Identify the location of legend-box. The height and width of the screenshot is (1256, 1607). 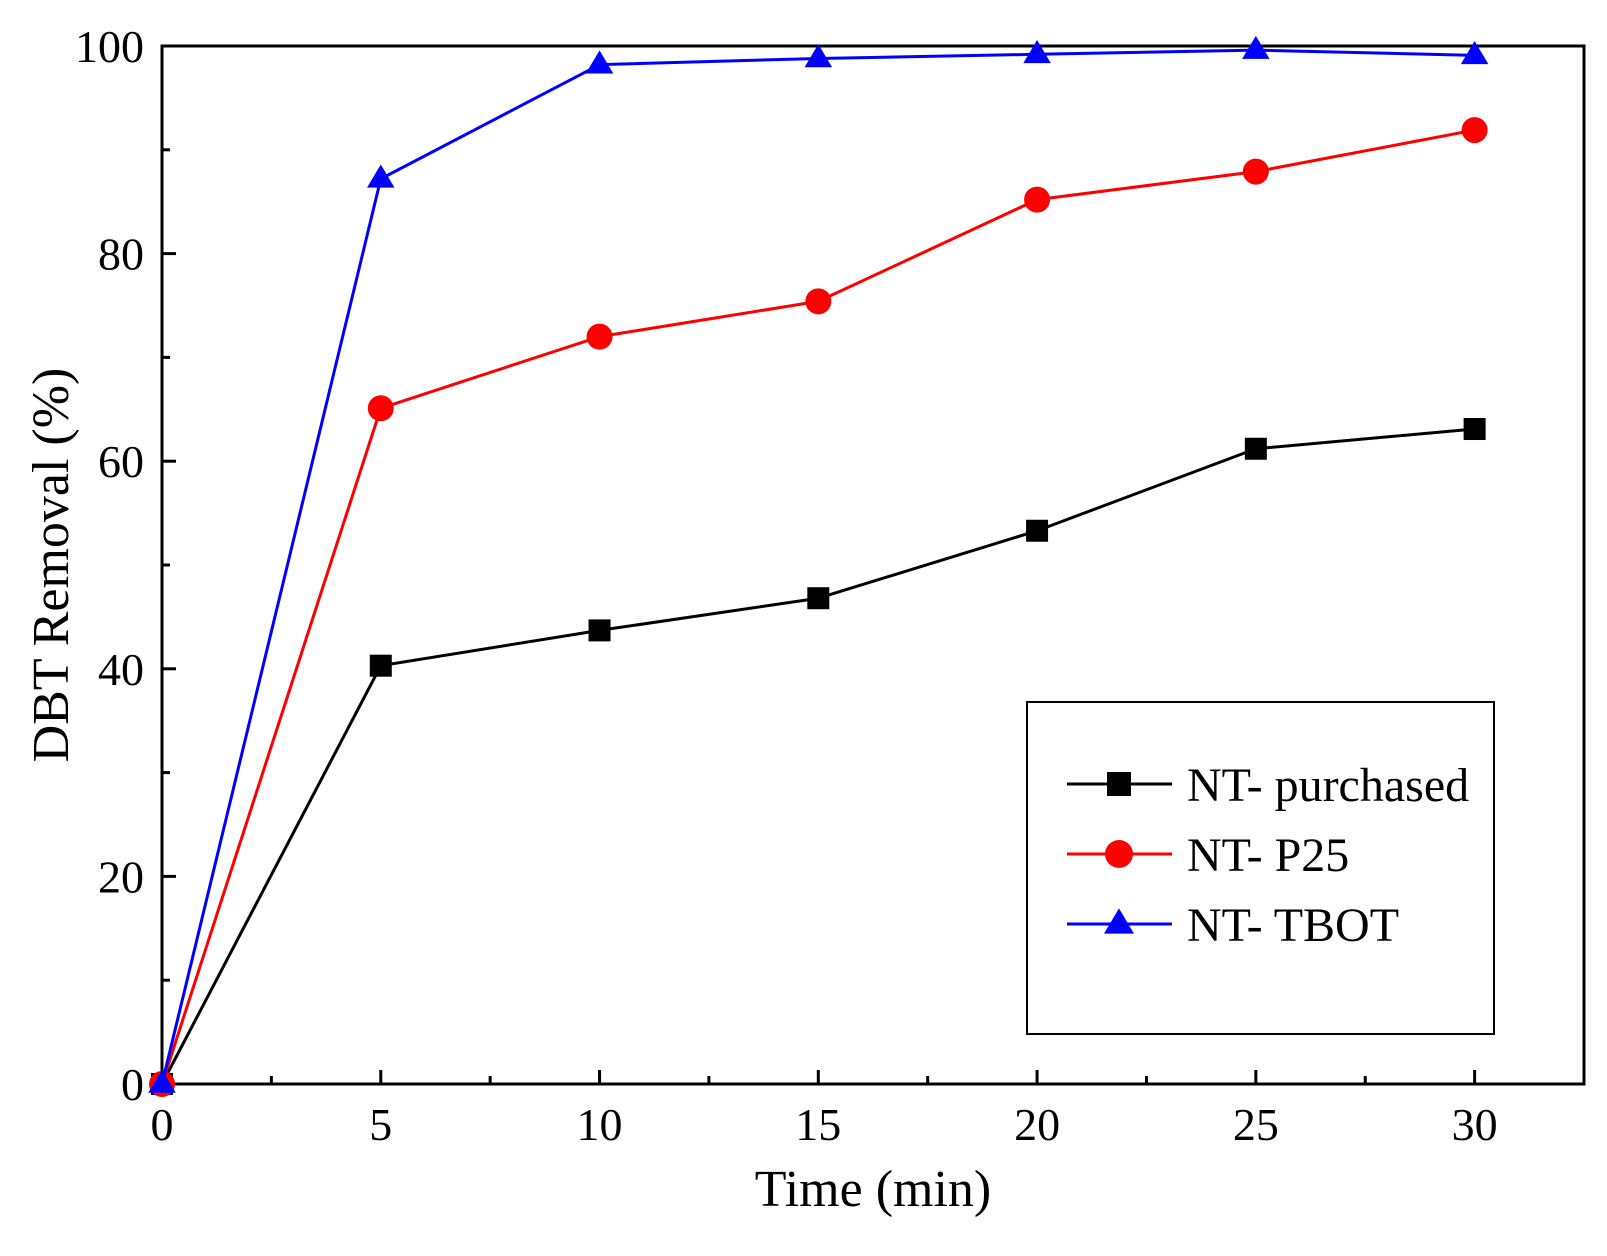
(1260, 868).